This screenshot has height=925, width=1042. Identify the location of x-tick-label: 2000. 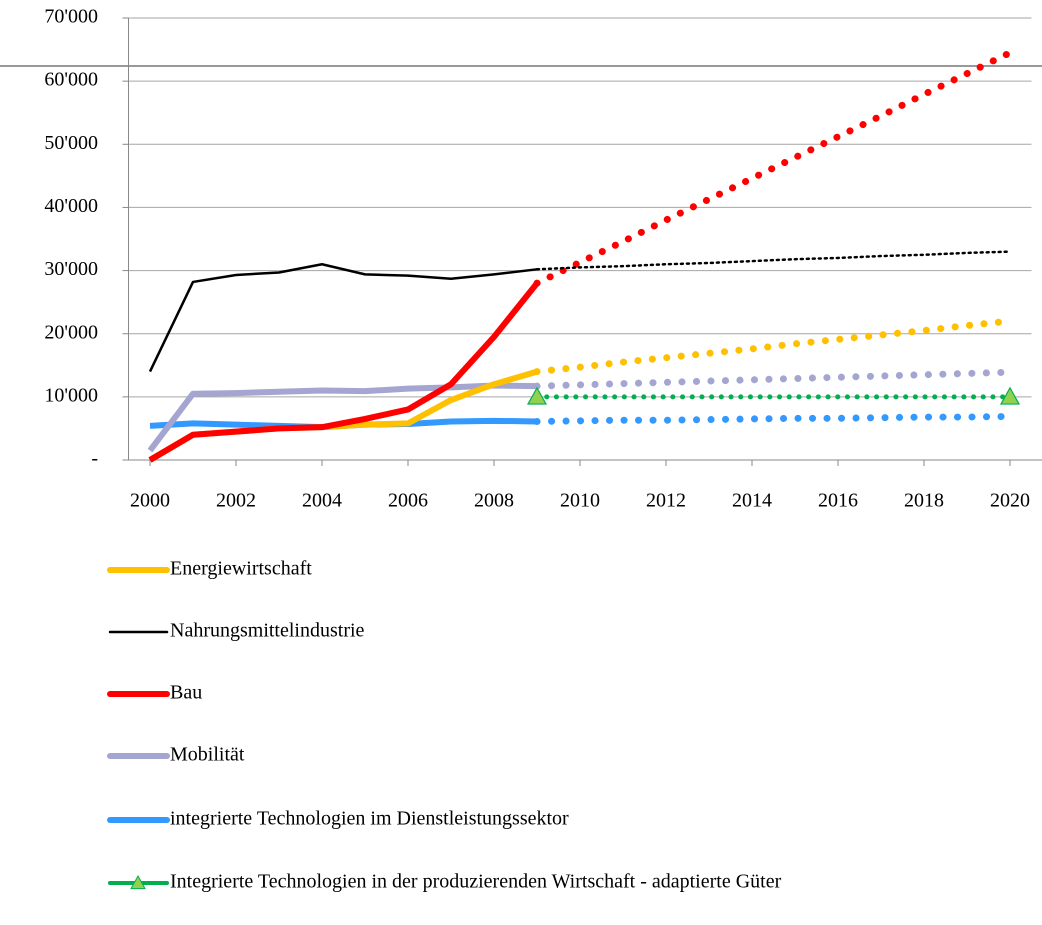
(150, 501).